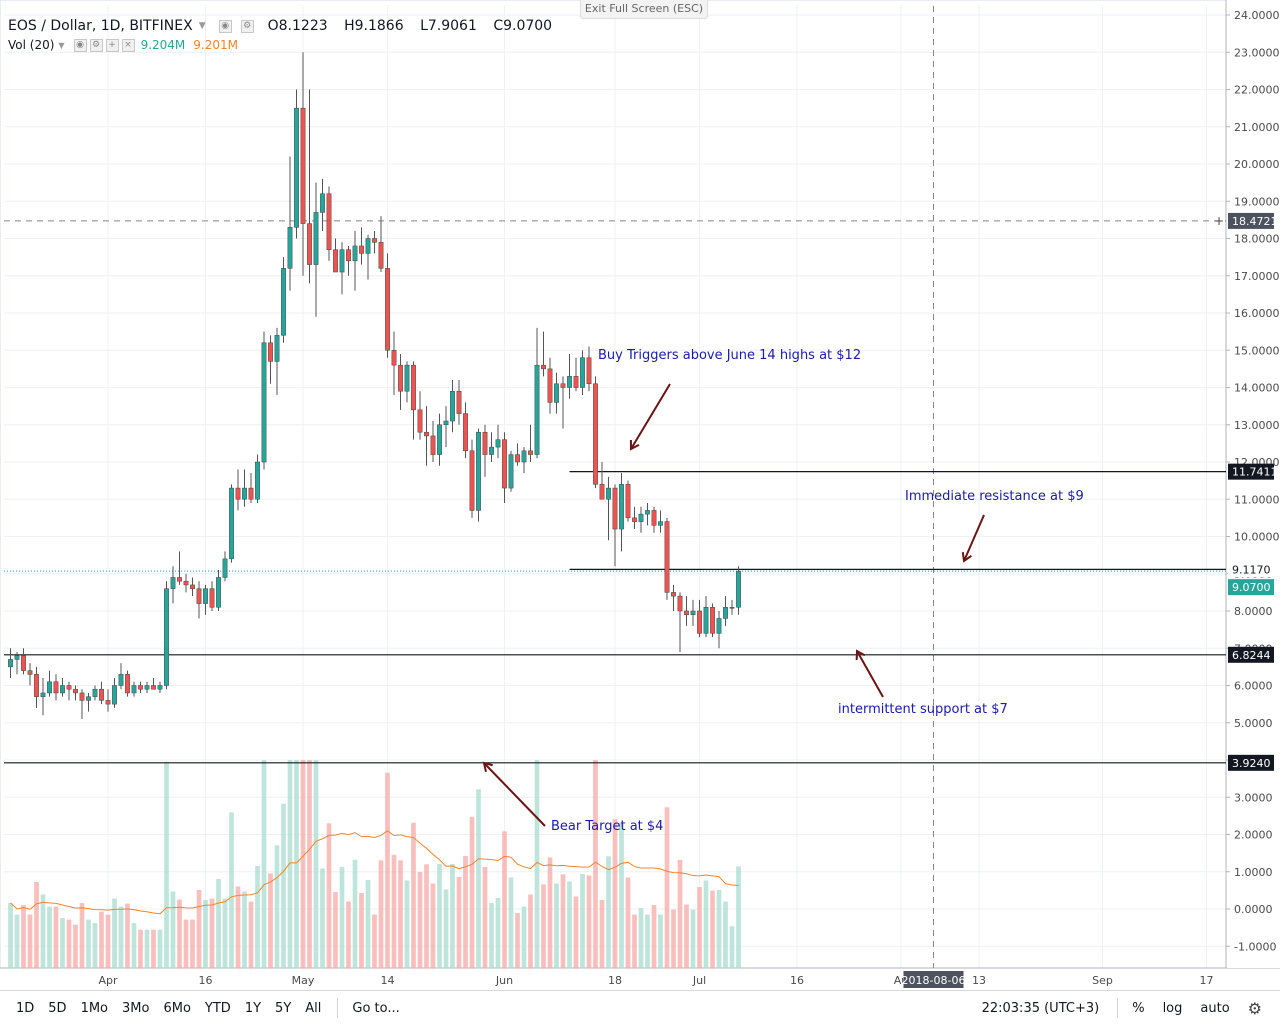 This screenshot has width=1280, height=1025. I want to click on price-axis-tick-label: 18.0000, so click(1257, 239).